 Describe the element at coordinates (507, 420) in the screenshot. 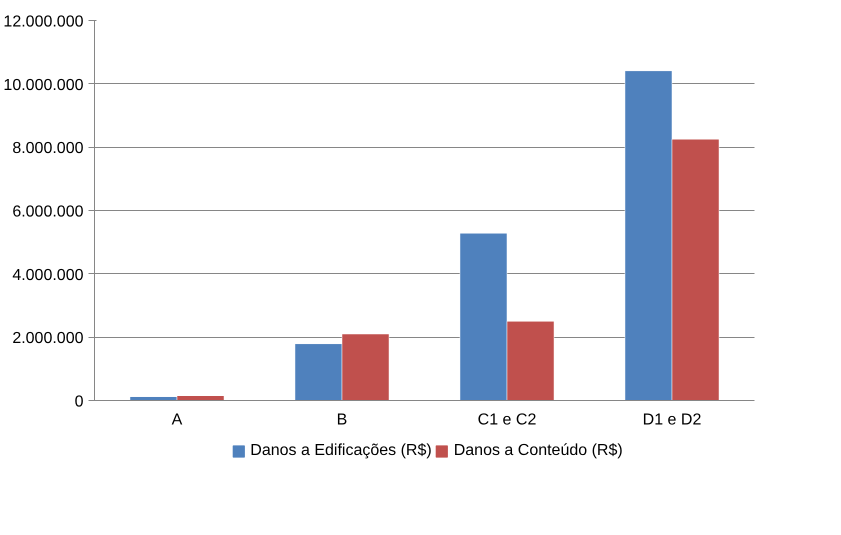

I see `x-tick-label: C1 e C2` at that location.